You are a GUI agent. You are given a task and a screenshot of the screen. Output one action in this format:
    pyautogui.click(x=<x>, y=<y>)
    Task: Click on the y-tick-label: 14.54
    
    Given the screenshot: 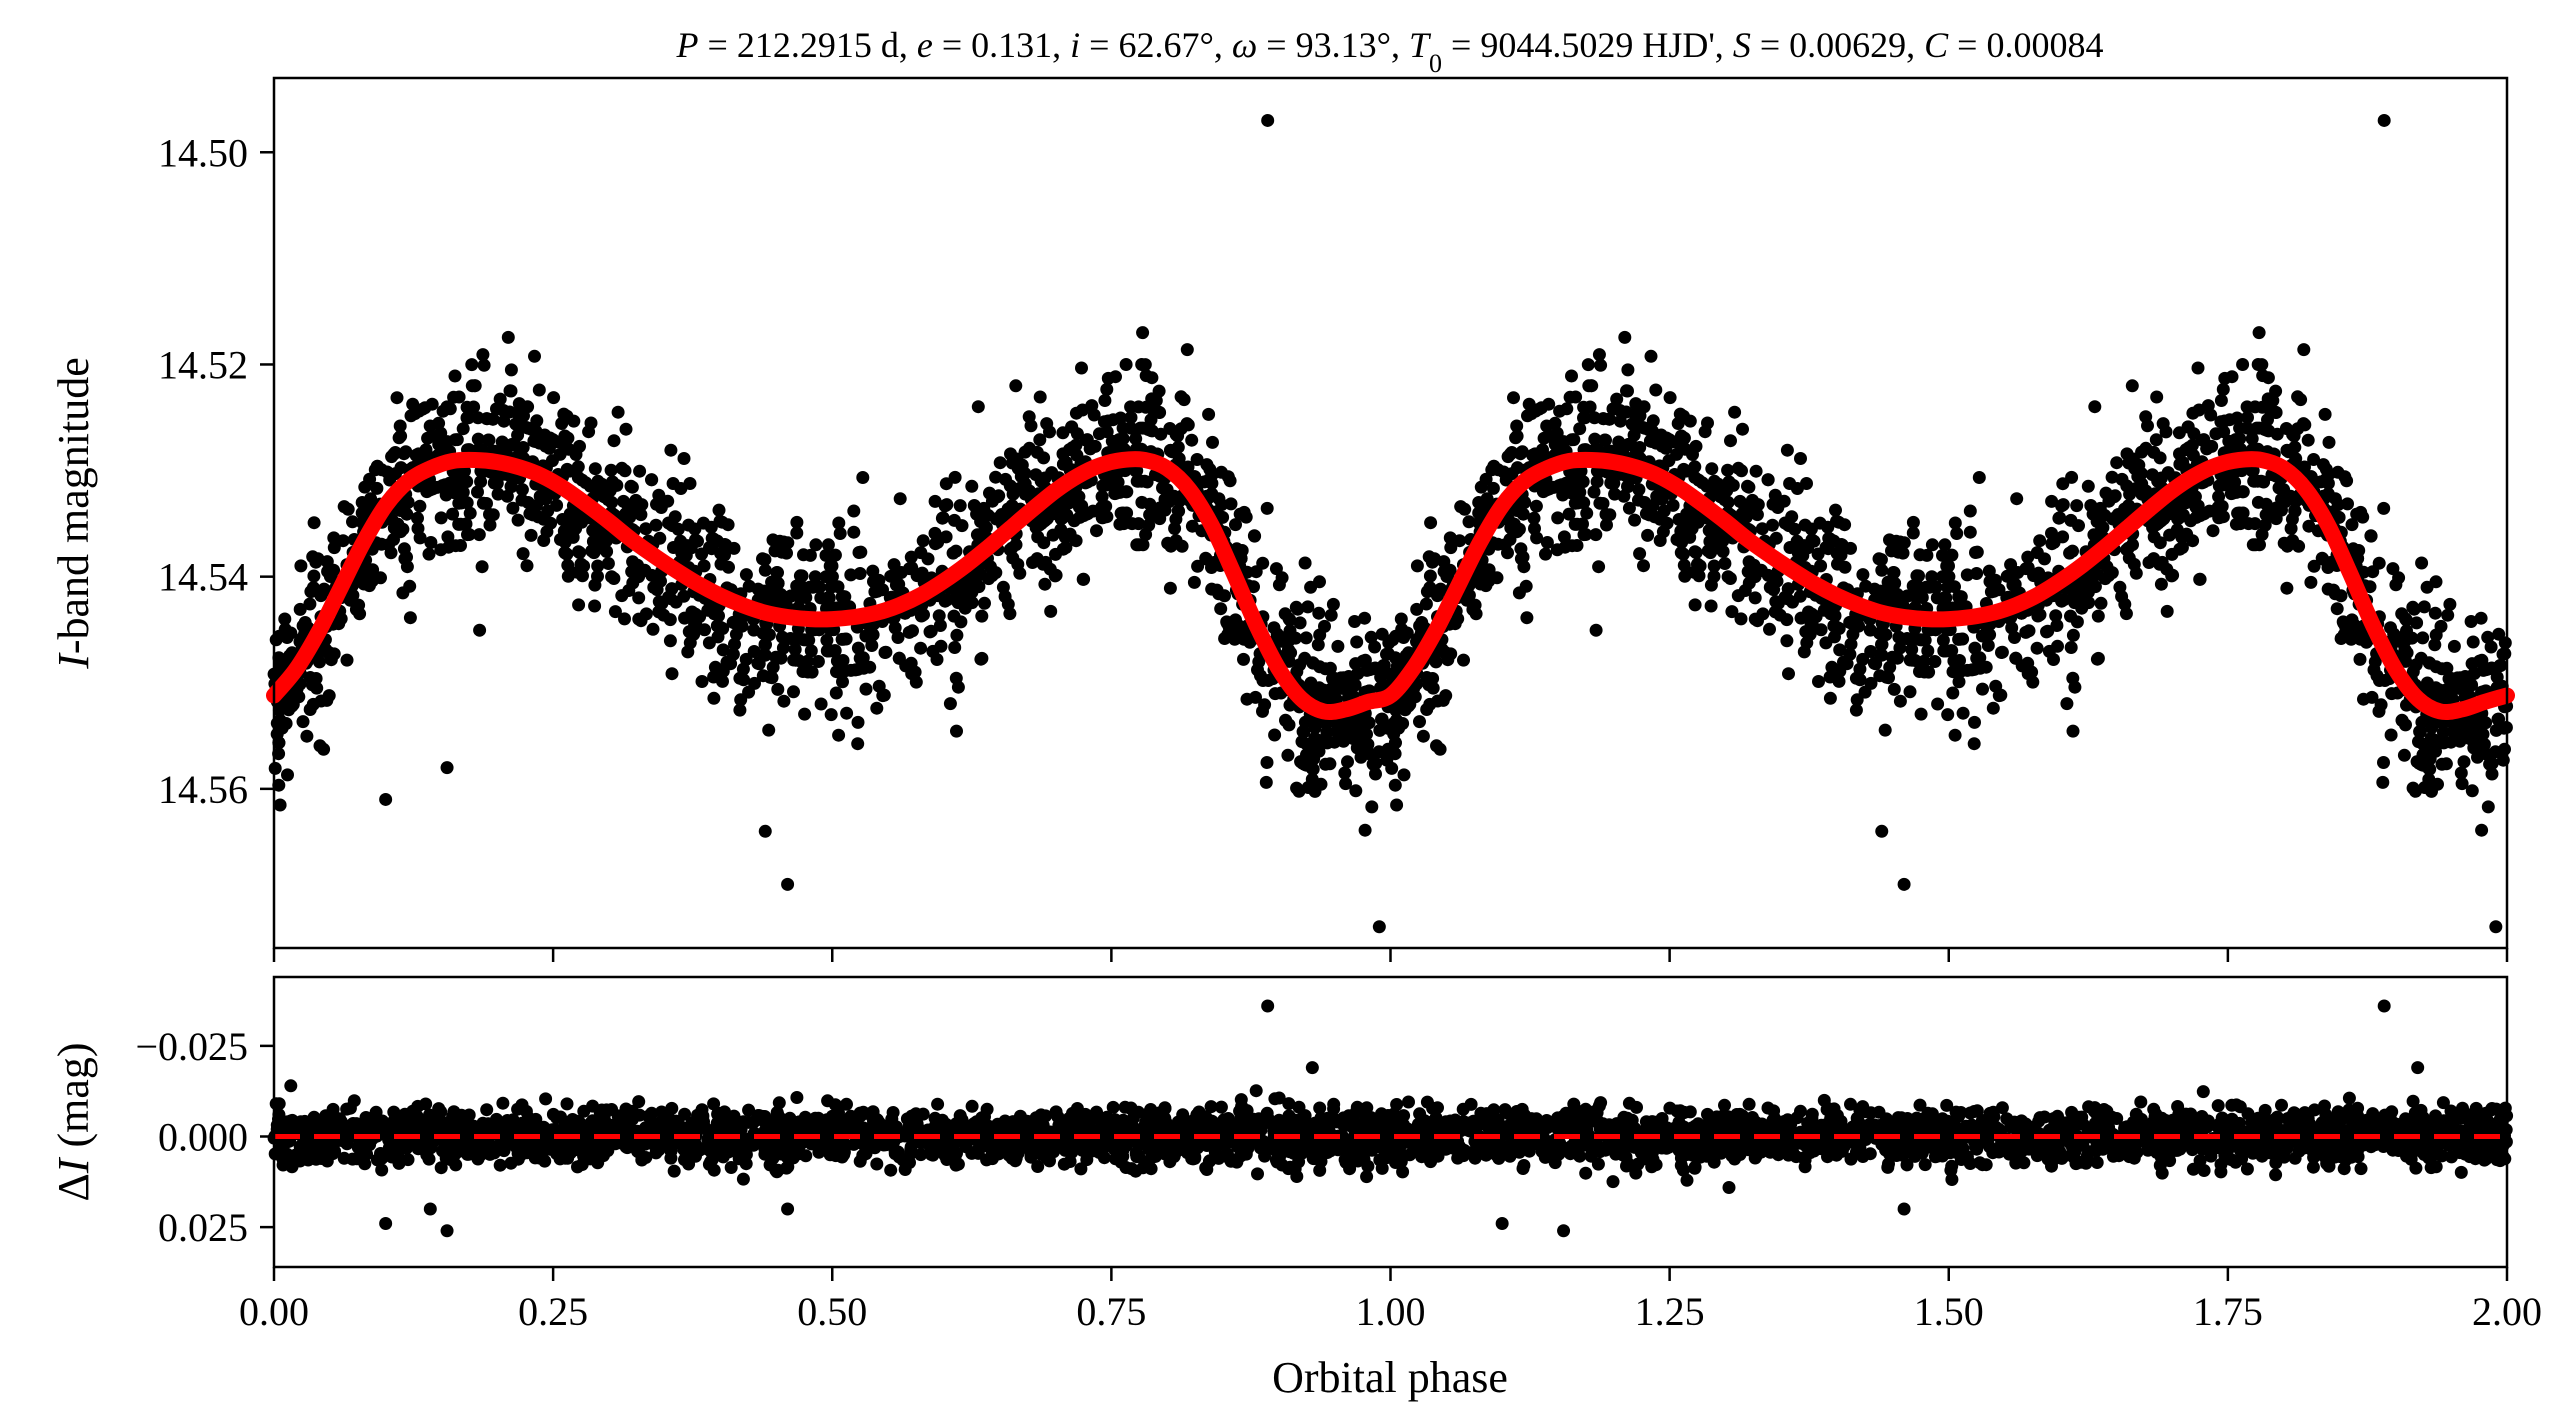 What is the action you would take?
    pyautogui.click(x=203, y=577)
    